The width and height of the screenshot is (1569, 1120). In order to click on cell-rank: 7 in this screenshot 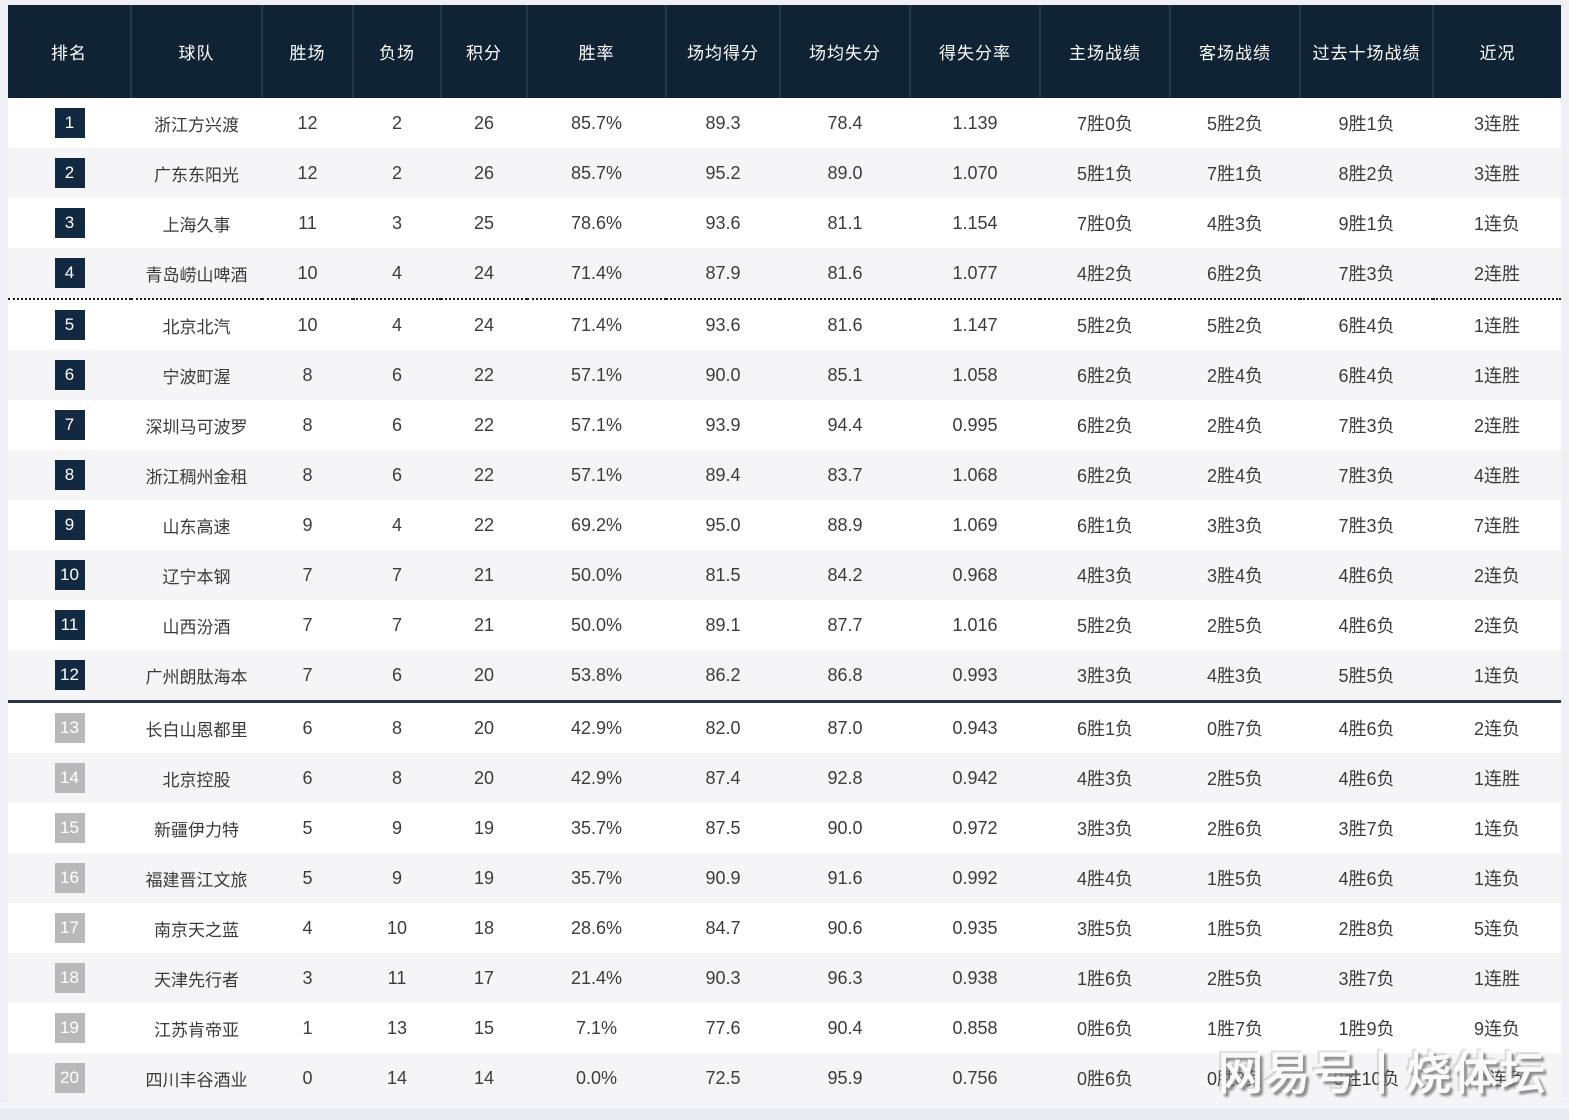, I will do `click(69, 425)`.